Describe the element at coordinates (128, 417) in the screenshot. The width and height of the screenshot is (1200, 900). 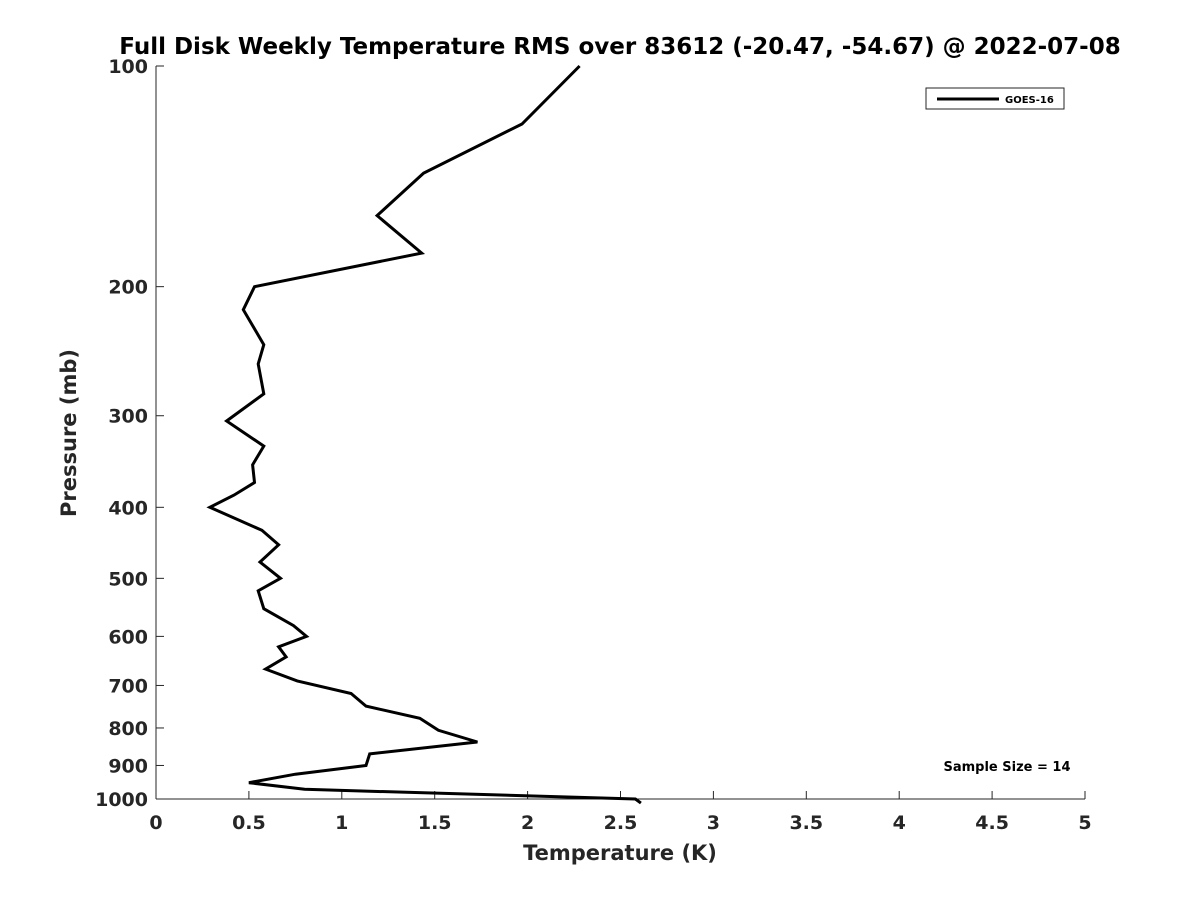
I see `y-tick-label: 300` at that location.